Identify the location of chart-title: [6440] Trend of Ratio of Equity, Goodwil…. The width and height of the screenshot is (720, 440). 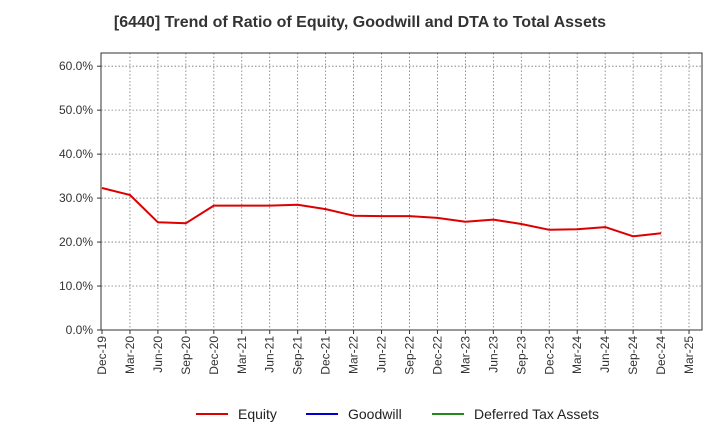
(360, 22).